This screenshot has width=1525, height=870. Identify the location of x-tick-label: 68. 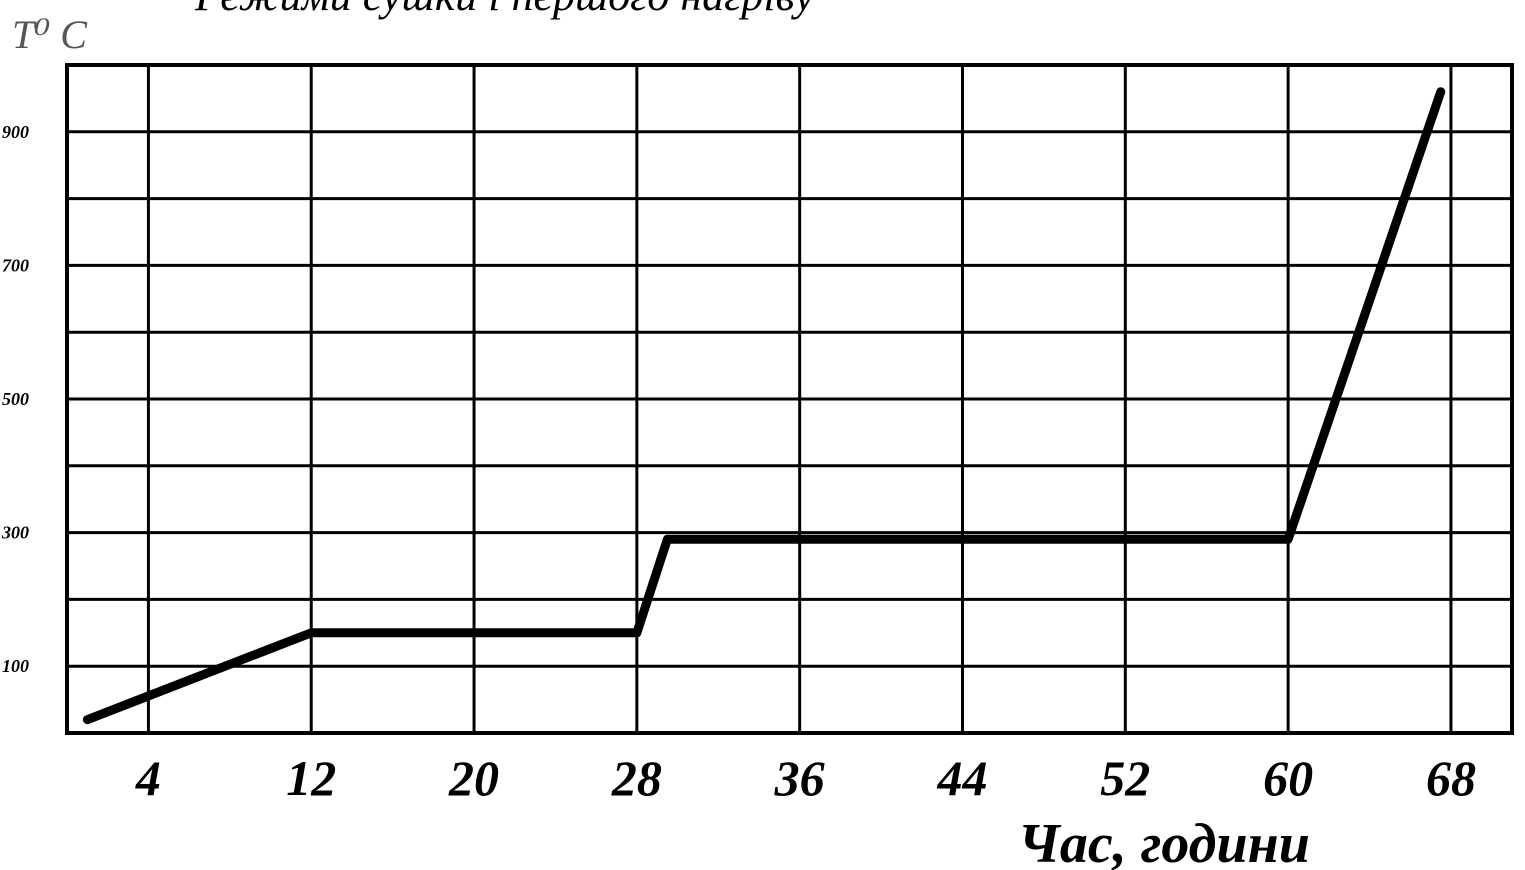
(1451, 778).